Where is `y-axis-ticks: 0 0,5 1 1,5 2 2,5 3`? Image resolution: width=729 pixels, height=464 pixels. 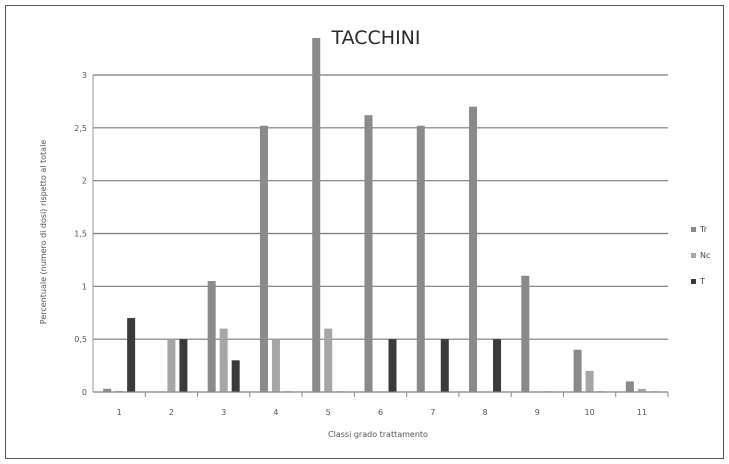 y-axis-ticks: 0 0,5 1 1,5 2 2,5 3 is located at coordinates (80, 234).